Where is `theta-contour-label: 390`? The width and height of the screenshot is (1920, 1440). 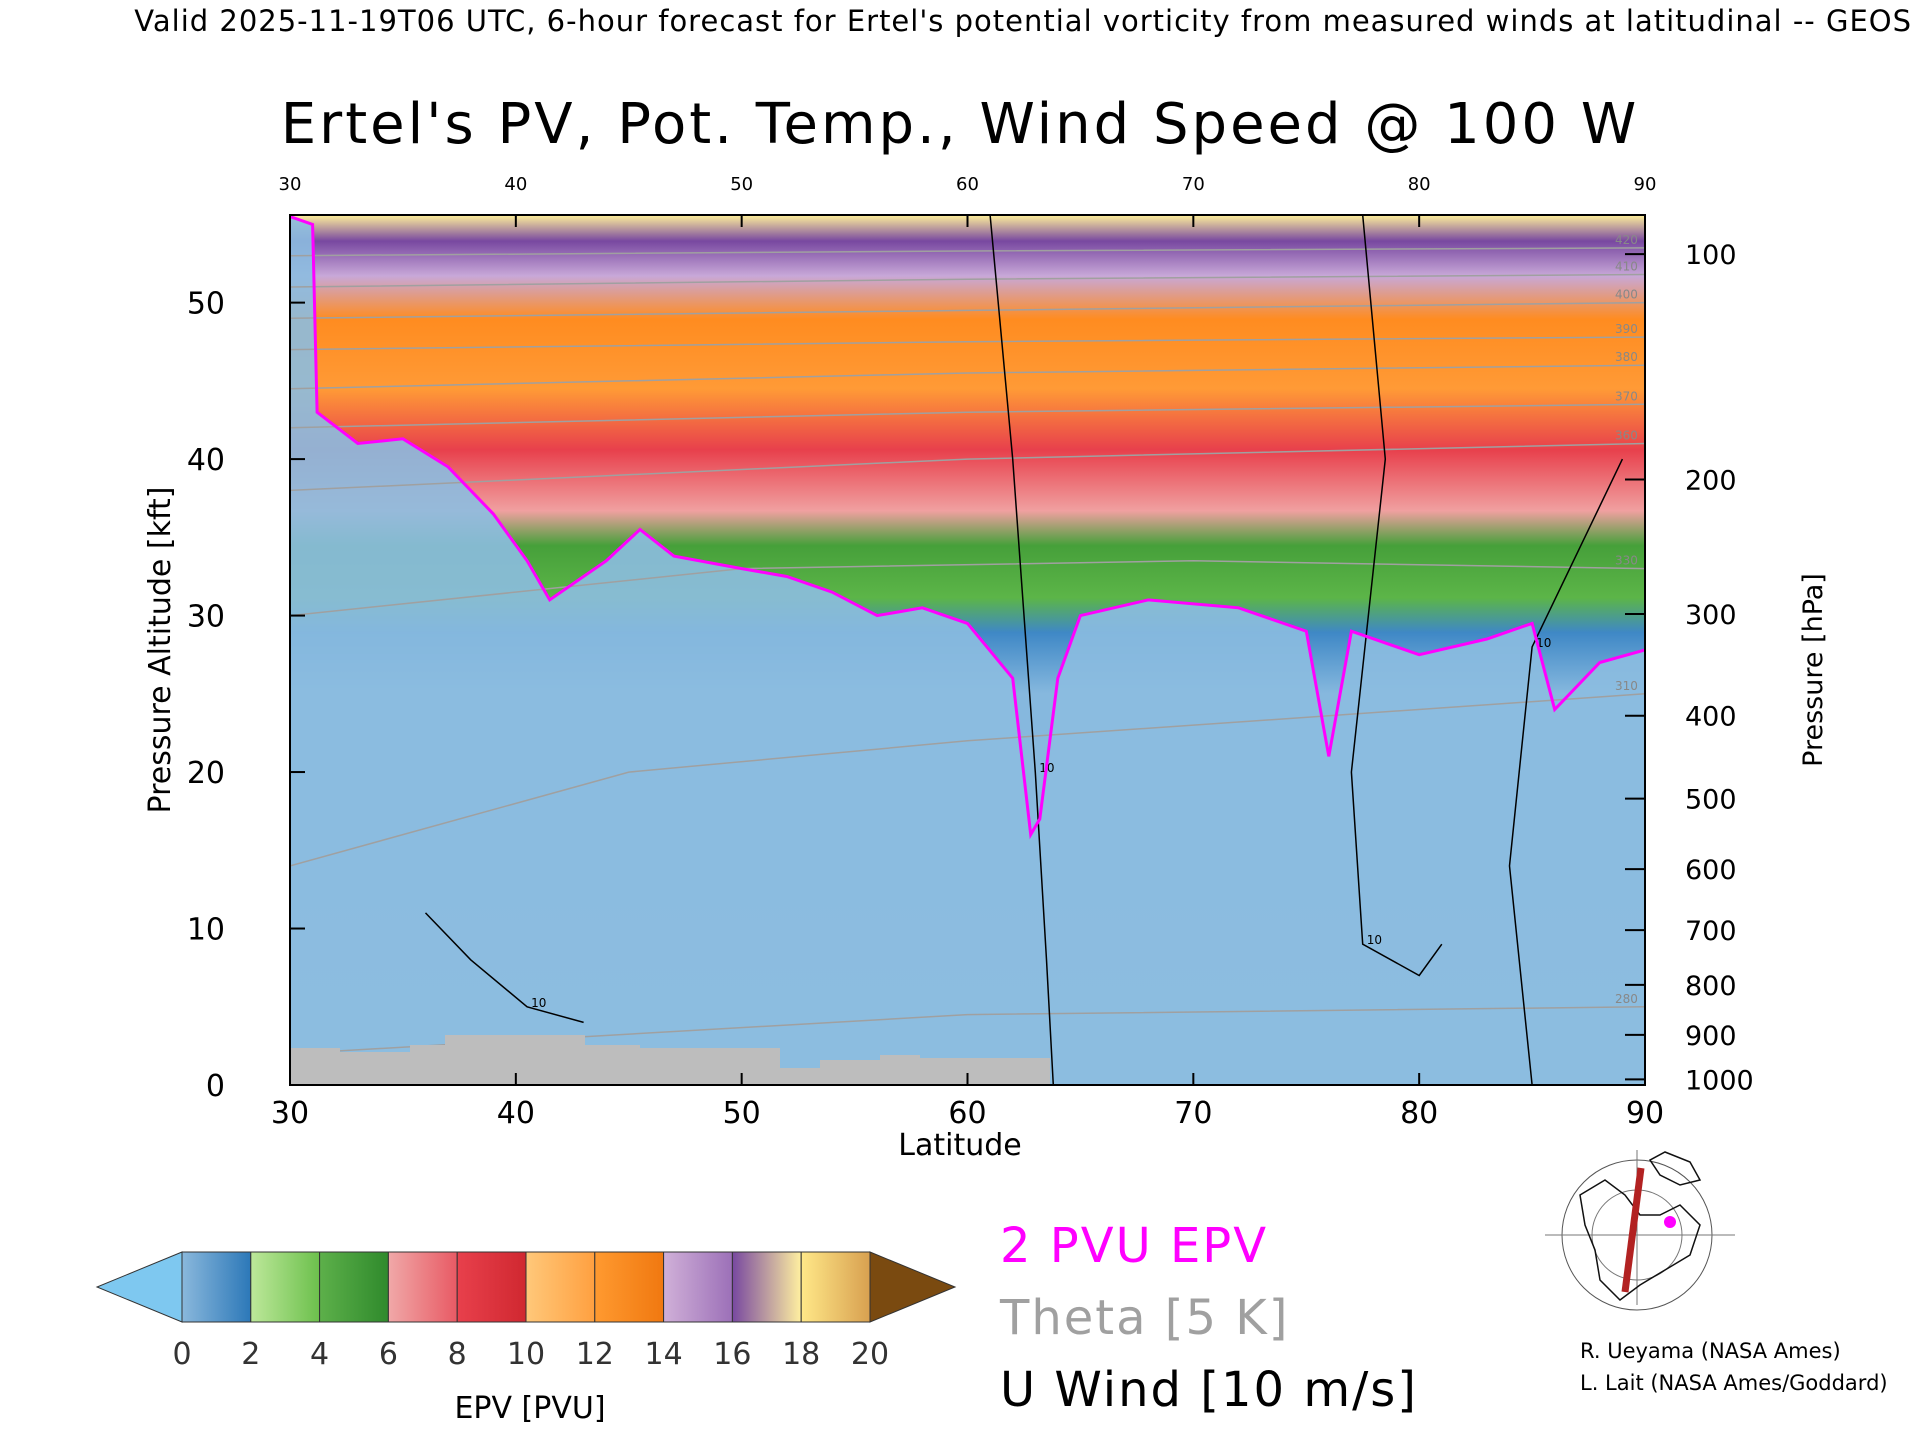 theta-contour-label: 390 is located at coordinates (1626, 329).